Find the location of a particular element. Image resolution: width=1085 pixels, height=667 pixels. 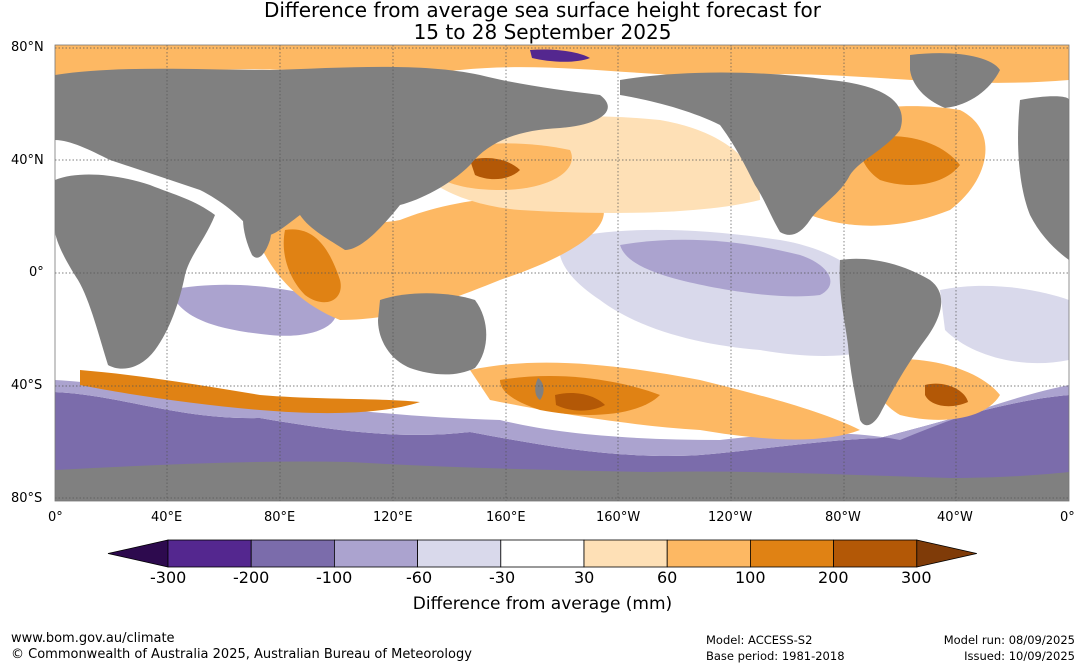

land-europe-east is located at coordinates (1043, 178).